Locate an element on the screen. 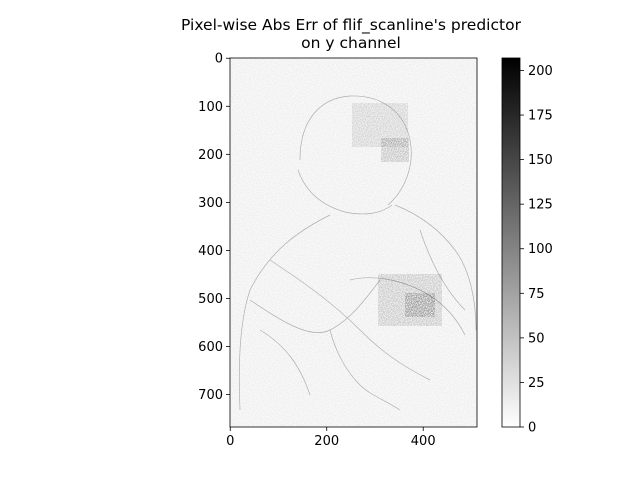 This screenshot has width=640, height=480. y-tick-label: 600 is located at coordinates (210, 347).